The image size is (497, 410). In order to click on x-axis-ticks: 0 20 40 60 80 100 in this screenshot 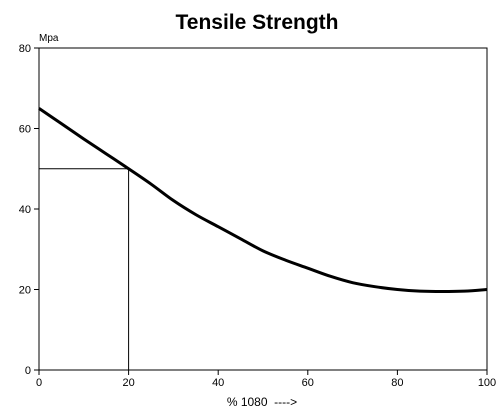, I will do `click(266, 379)`.